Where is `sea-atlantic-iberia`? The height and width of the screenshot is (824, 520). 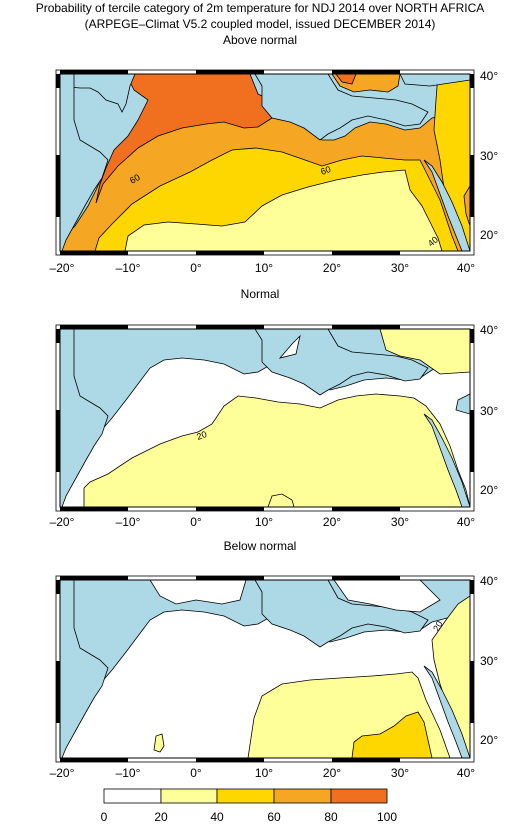 sea-atlantic-iberia is located at coordinates (98, 93).